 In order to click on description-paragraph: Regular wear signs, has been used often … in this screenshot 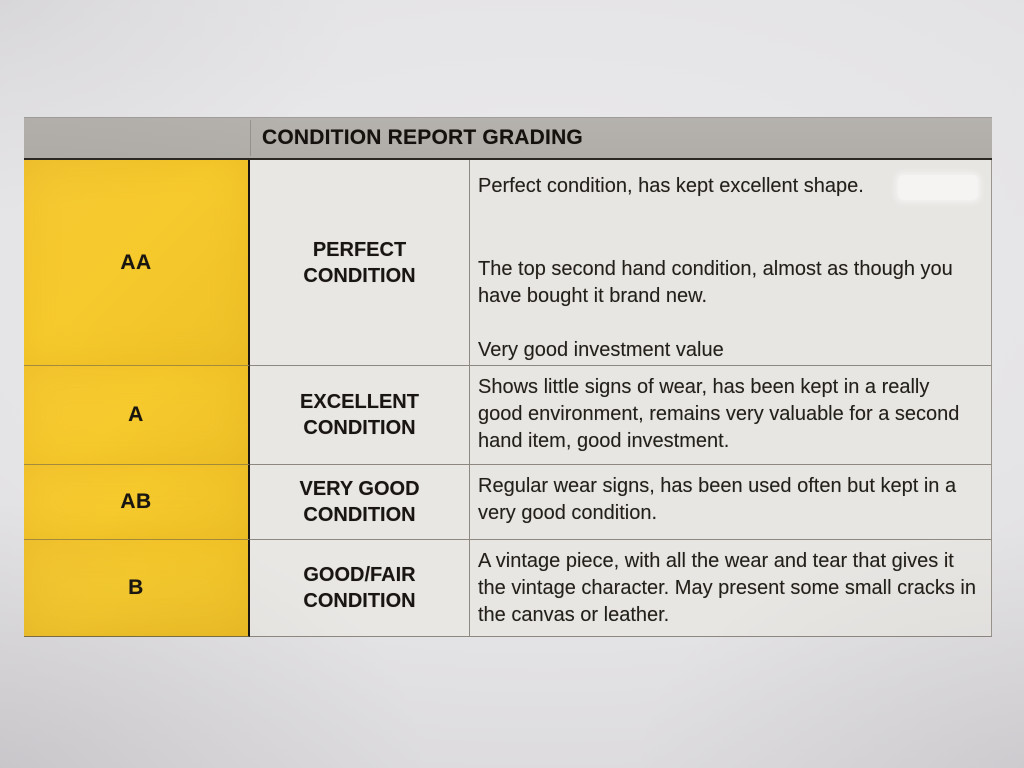, I will do `click(717, 499)`.